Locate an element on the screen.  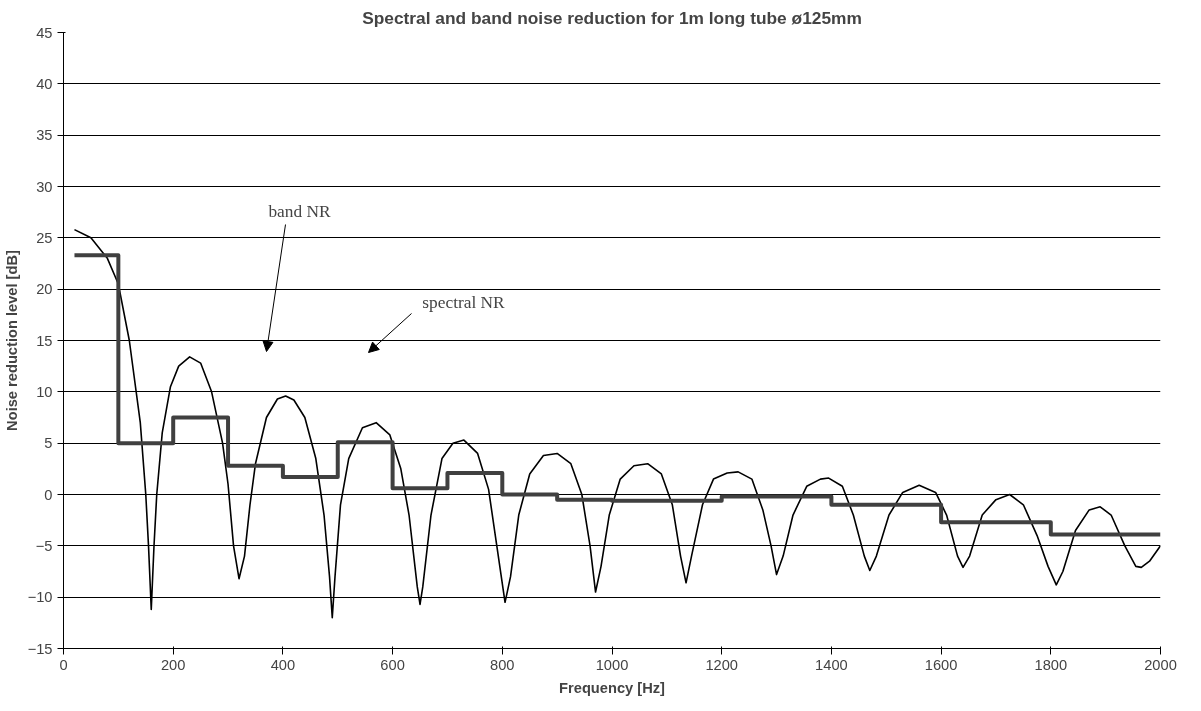
y-tick-label: 0 is located at coordinates (48, 494).